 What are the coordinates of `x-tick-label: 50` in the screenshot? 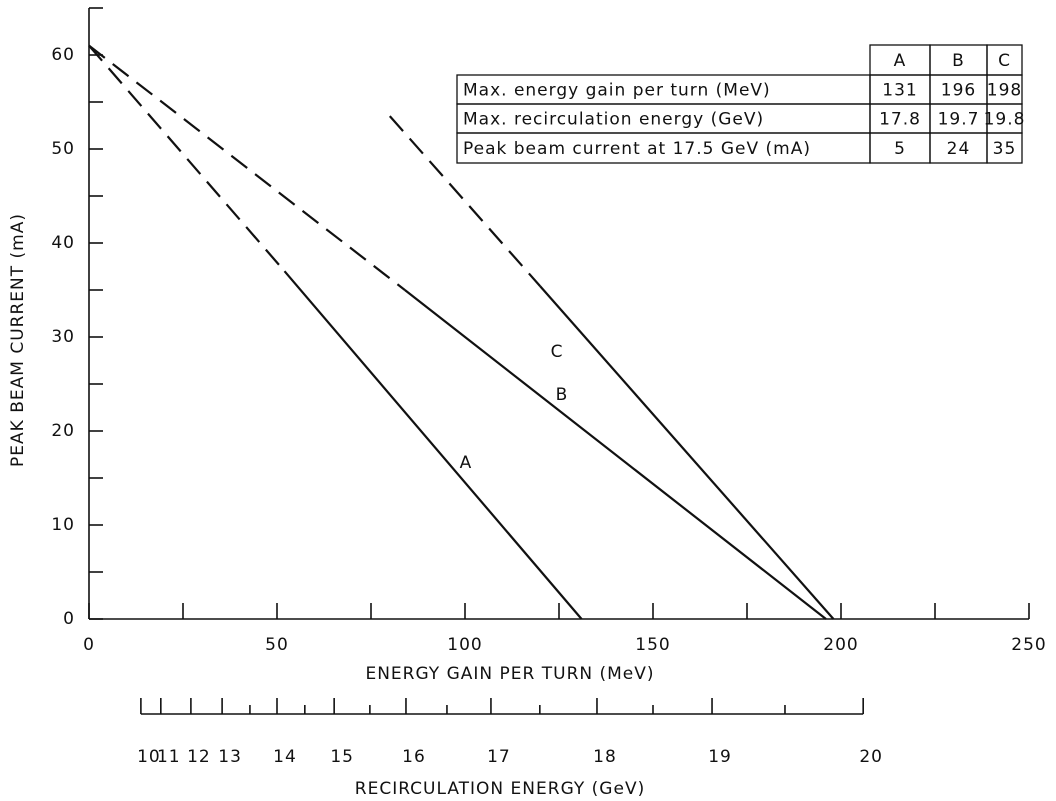 It's located at (277, 645).